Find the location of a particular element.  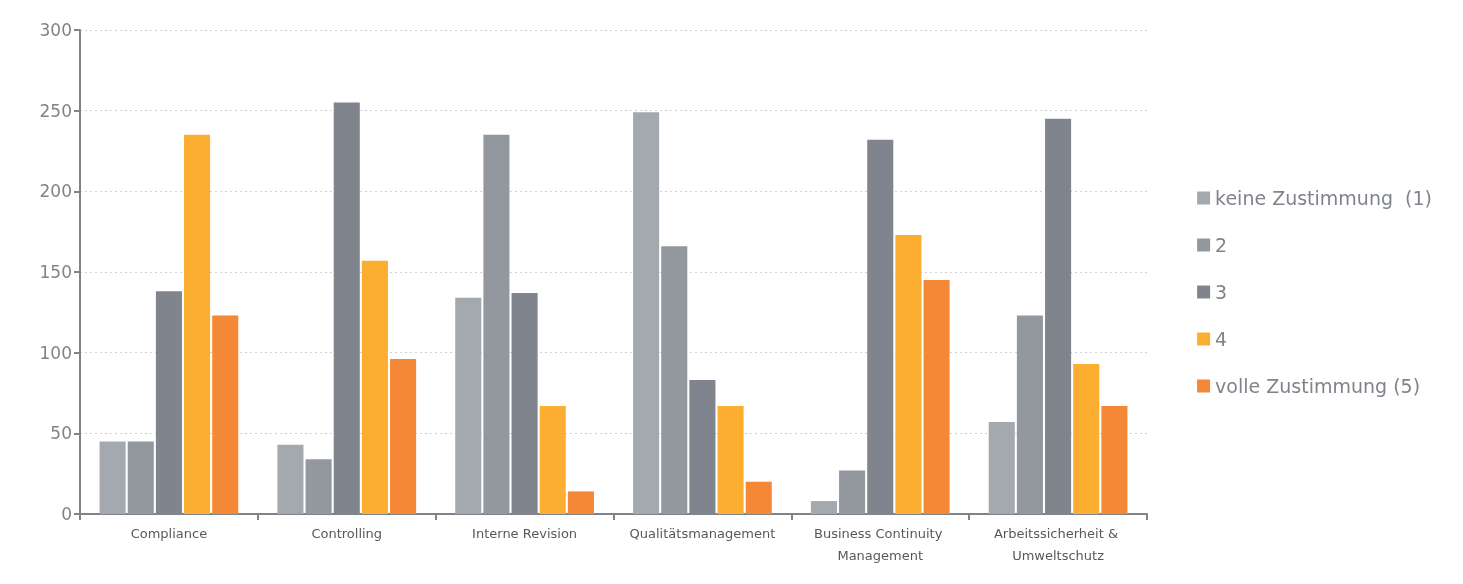

y-tick-label: 250 is located at coordinates (55, 110).